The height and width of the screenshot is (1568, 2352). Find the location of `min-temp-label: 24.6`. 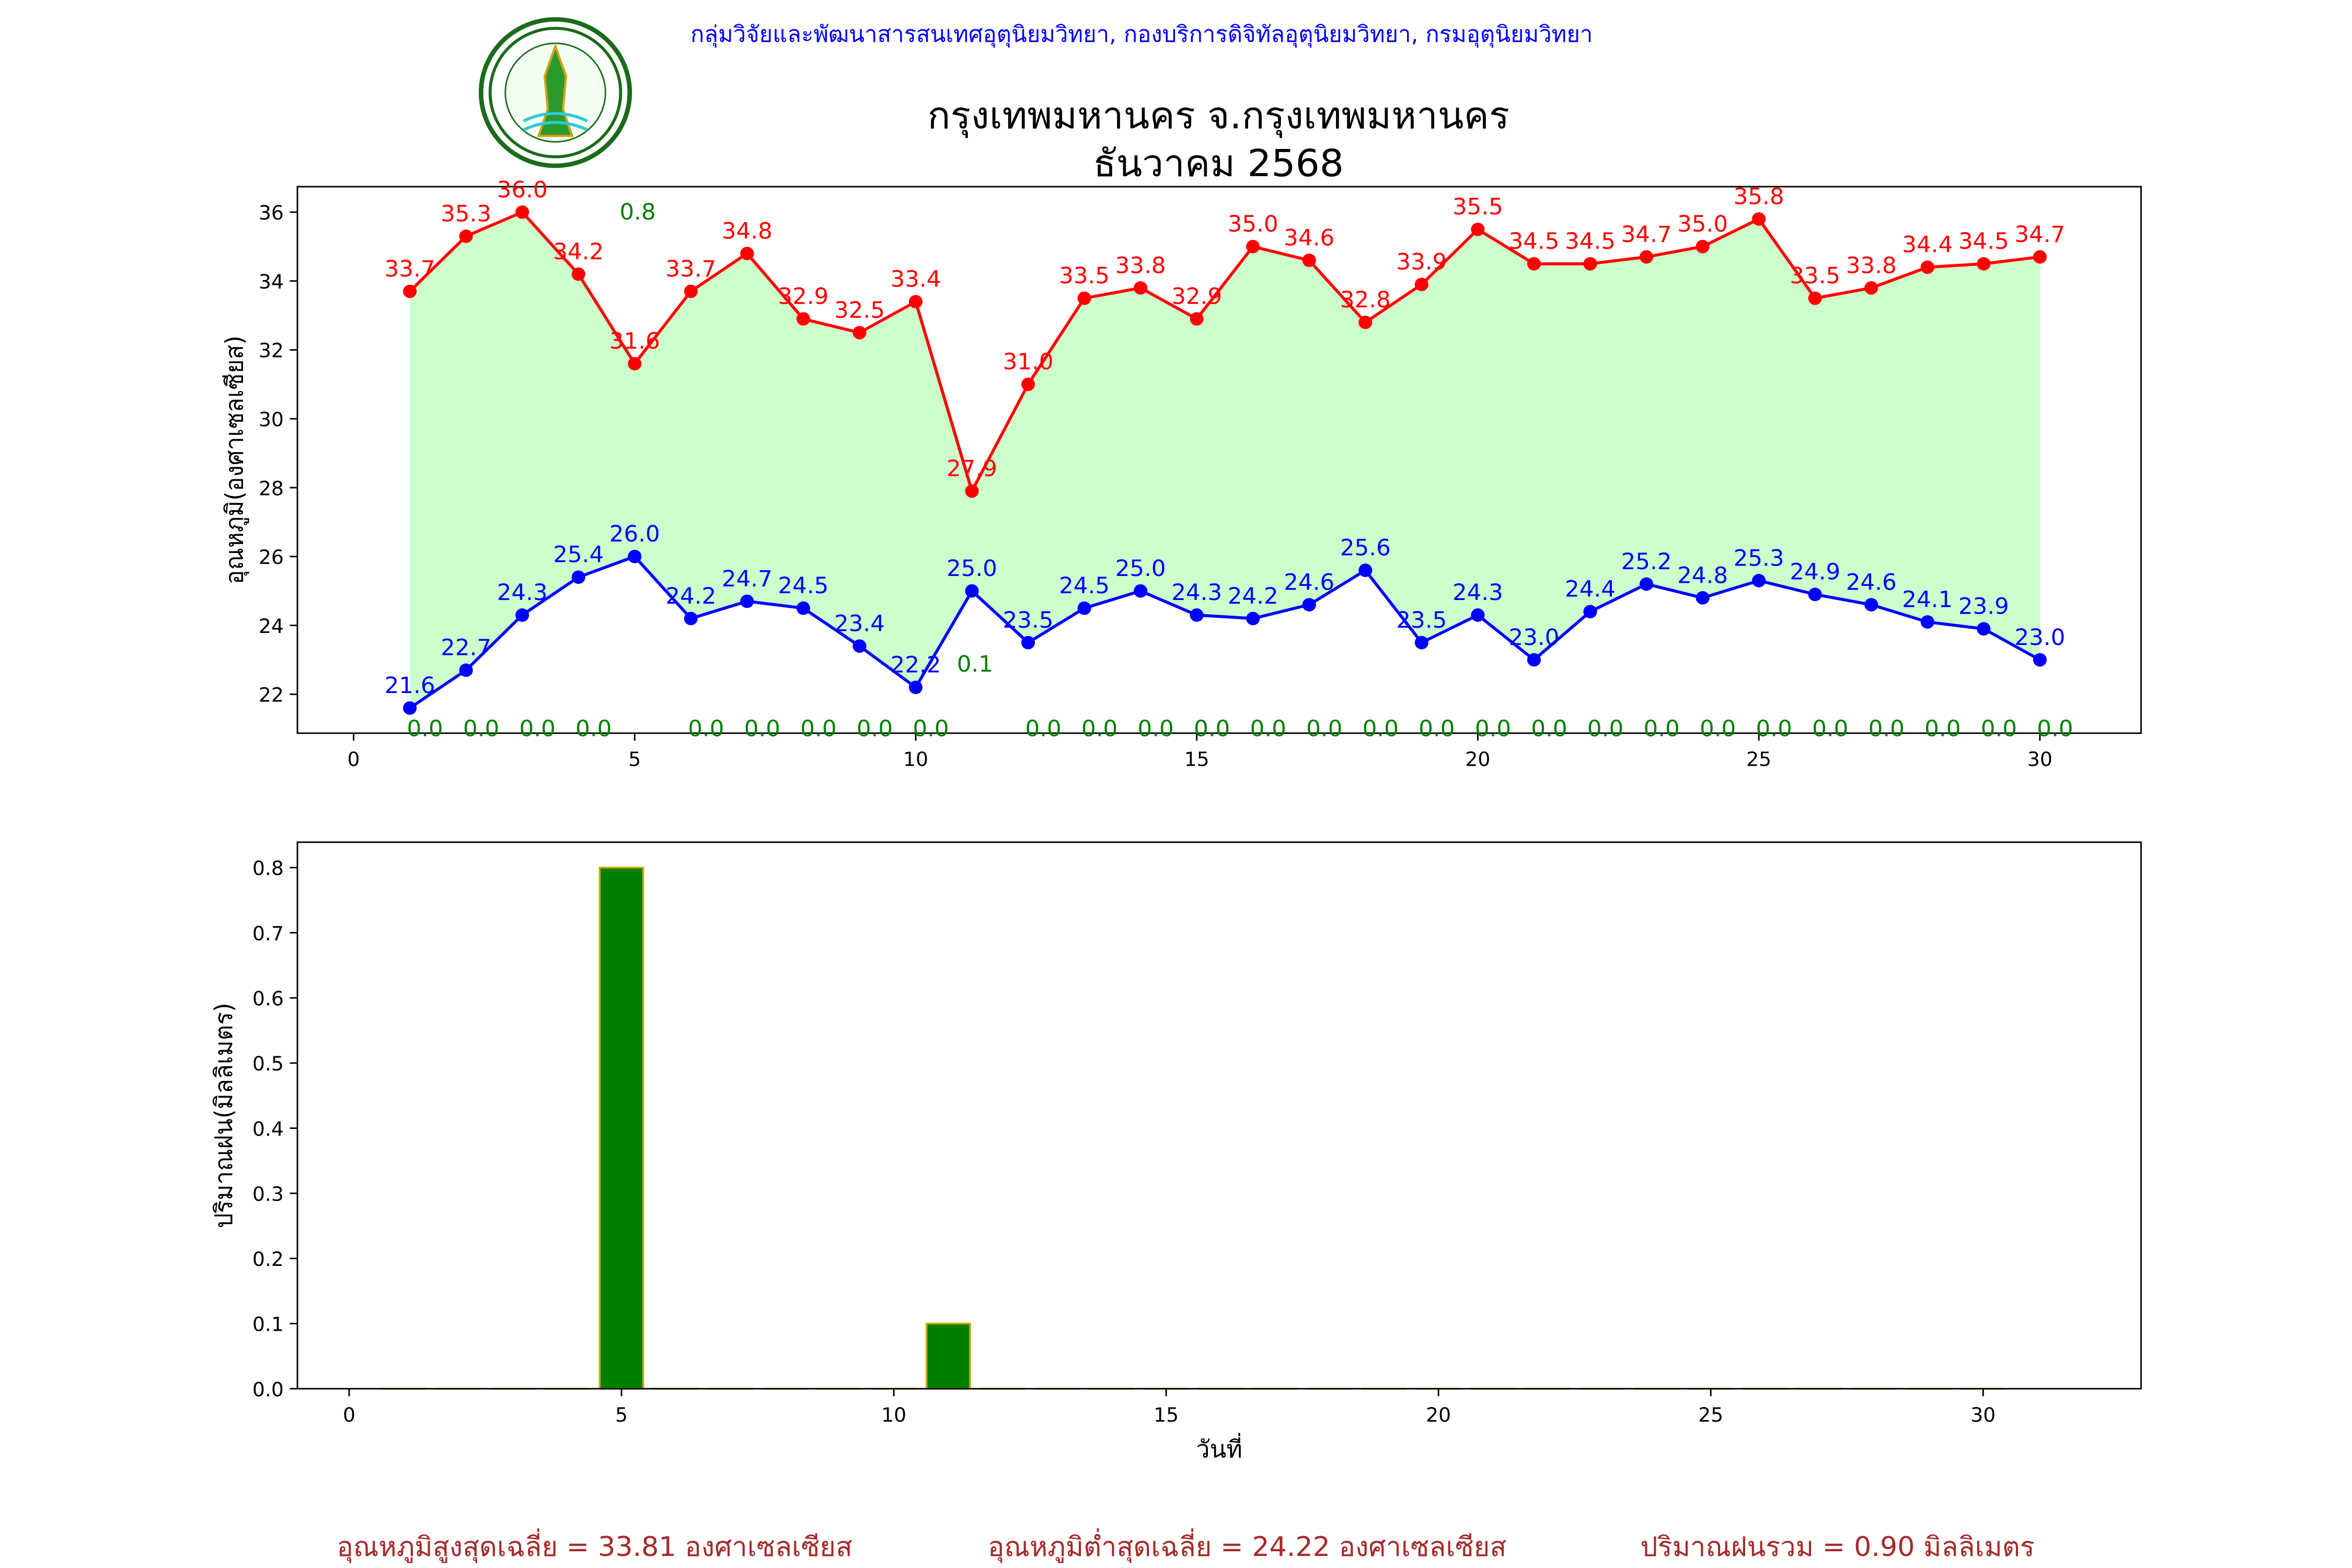

min-temp-label: 24.6 is located at coordinates (1309, 583).